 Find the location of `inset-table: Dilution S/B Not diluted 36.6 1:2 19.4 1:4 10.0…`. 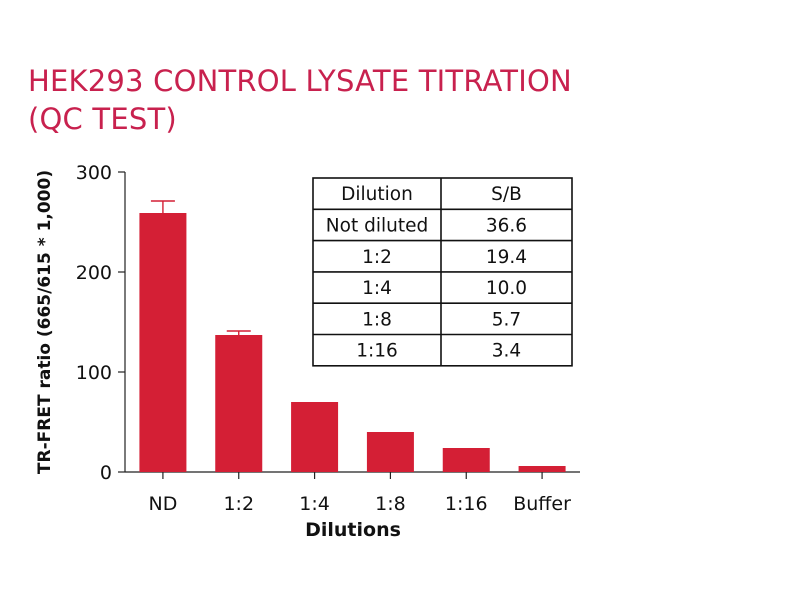

inset-table: Dilution S/B Not diluted 36.6 1:2 19.4 1:4 10.0… is located at coordinates (442, 272).